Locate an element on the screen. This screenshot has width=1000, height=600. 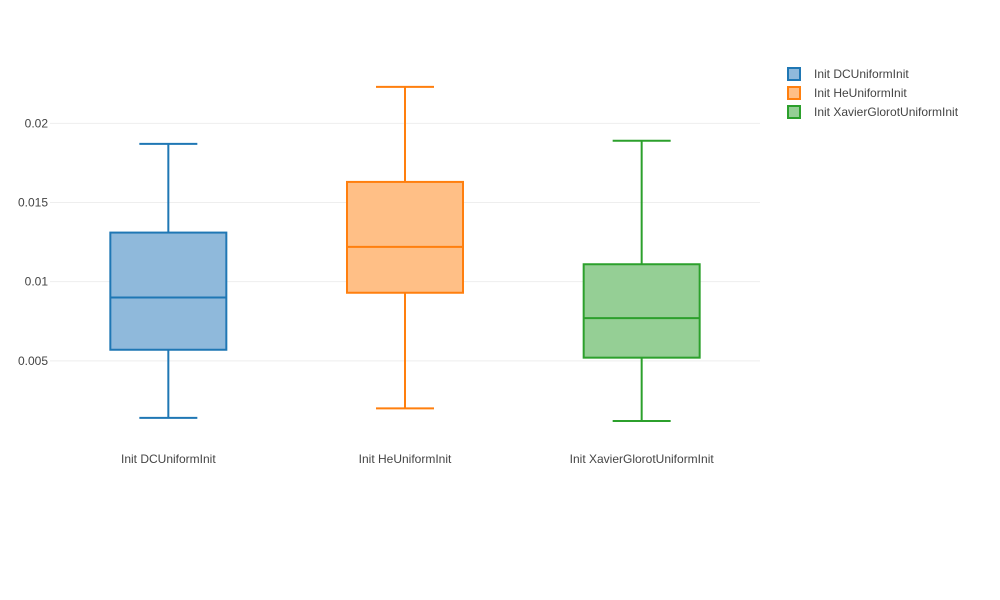
x-tick-label: Init DCUniformInit is located at coordinates (168, 459).